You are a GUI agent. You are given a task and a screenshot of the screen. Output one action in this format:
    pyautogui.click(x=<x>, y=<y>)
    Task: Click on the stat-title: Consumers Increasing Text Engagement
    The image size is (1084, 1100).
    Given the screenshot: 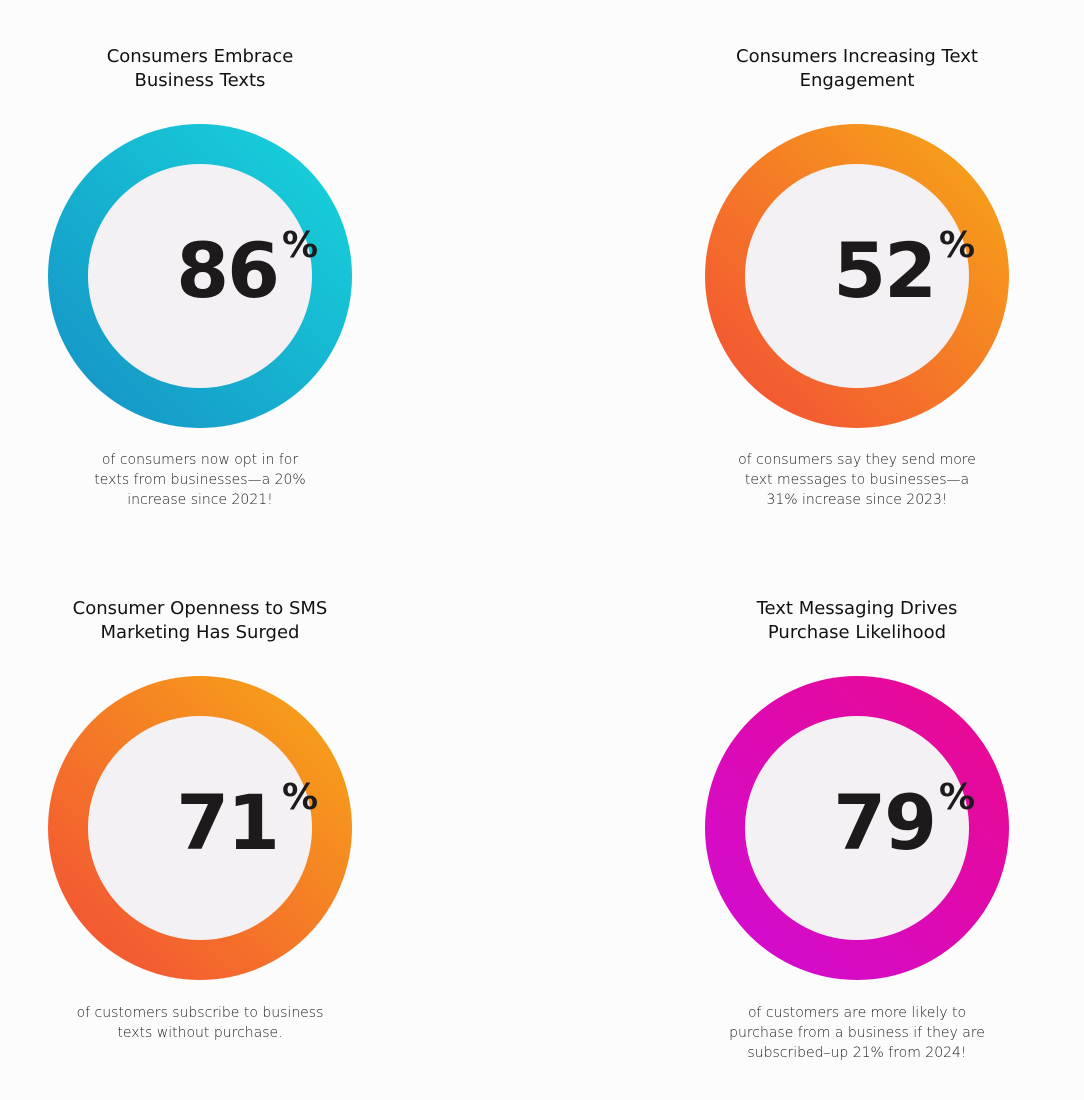 What is the action you would take?
    pyautogui.click(x=857, y=68)
    